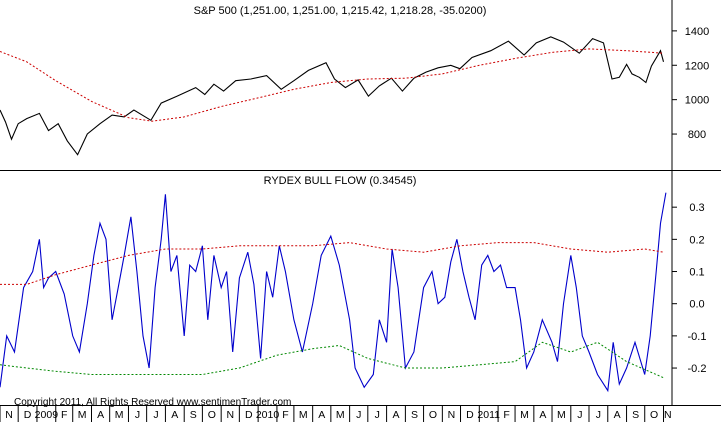 This screenshot has width=721, height=427. I want to click on x-tick-label: 2011, so click(488, 415).